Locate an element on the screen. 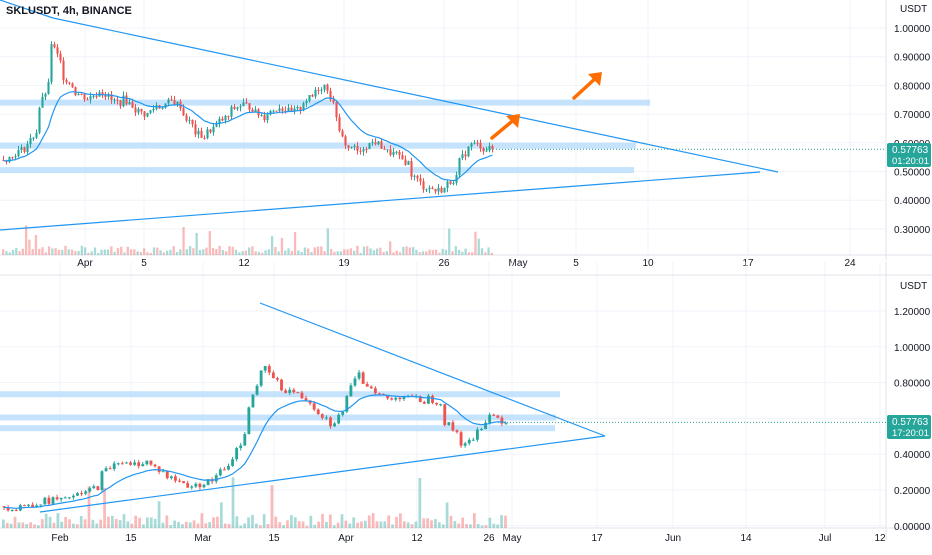 This screenshot has width=932, height=555. y-tick-label: 0.00000 is located at coordinates (912, 527).